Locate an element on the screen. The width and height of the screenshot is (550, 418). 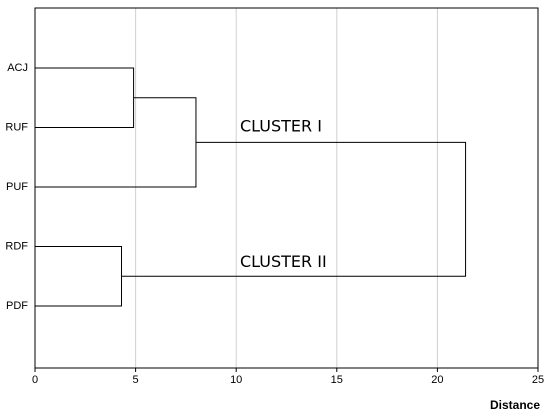
x-tick-label: 15 is located at coordinates (337, 380).